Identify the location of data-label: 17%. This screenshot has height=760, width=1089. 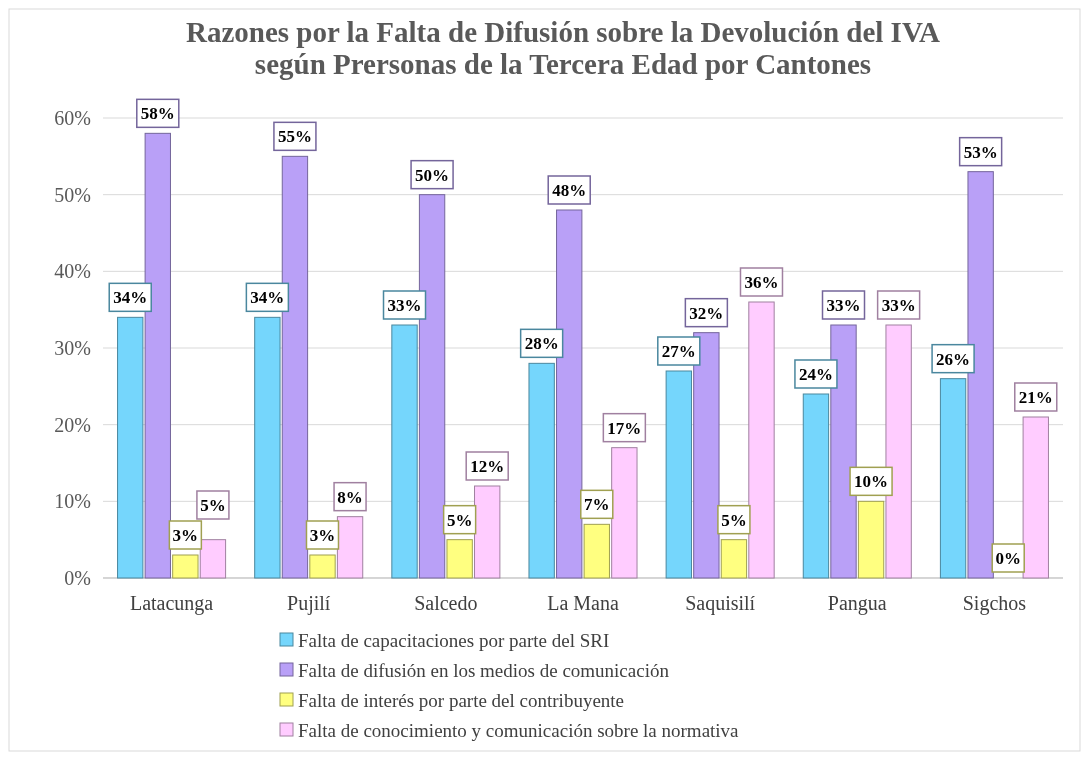
(624, 428).